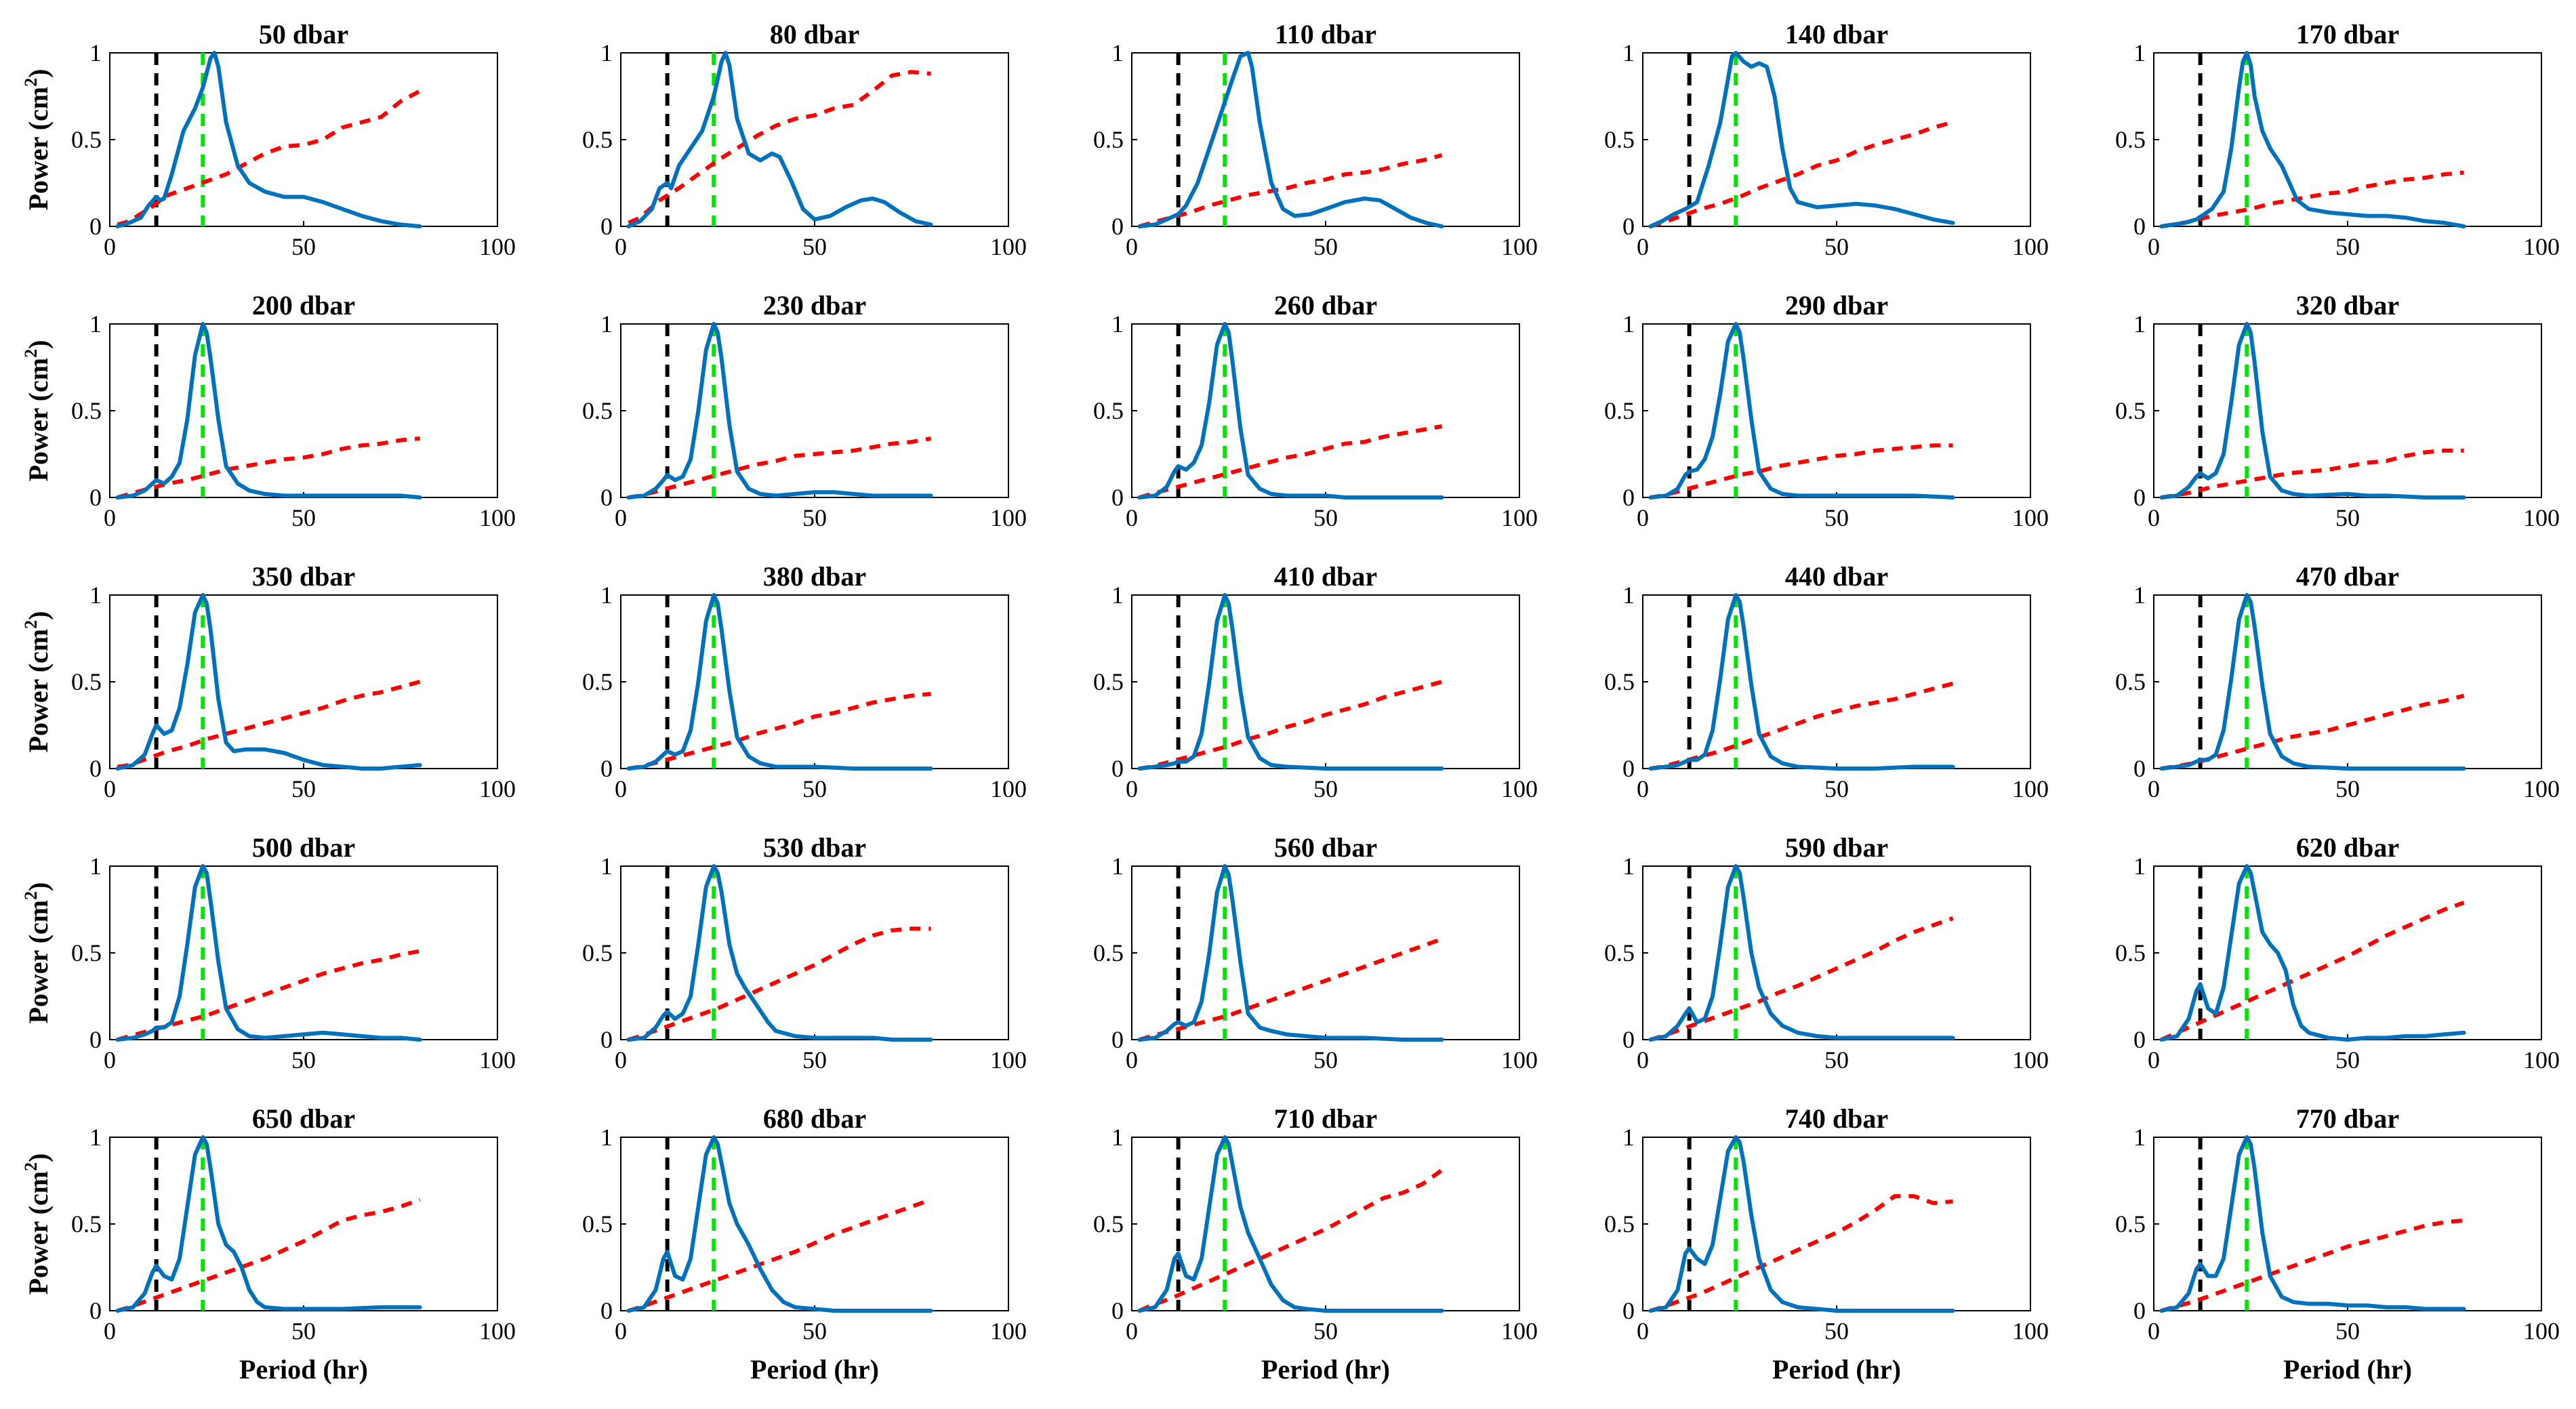 Image resolution: width=2576 pixels, height=1409 pixels. What do you see at coordinates (814, 1118) in the screenshot?
I see `panel-title: 680 dbar` at bounding box center [814, 1118].